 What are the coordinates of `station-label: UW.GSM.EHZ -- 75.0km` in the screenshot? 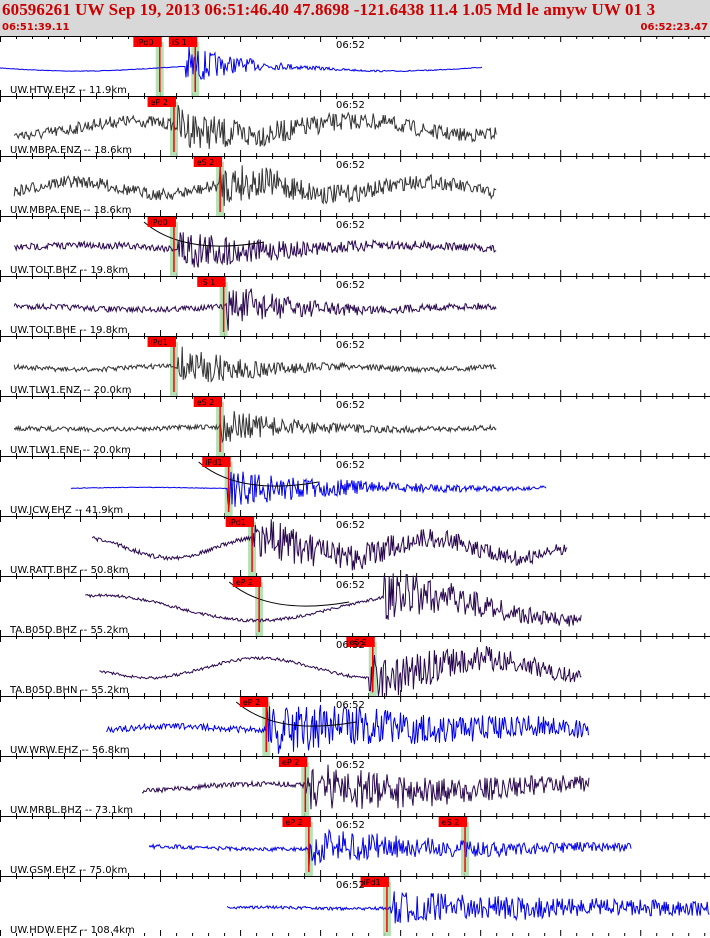 It's located at (68, 870).